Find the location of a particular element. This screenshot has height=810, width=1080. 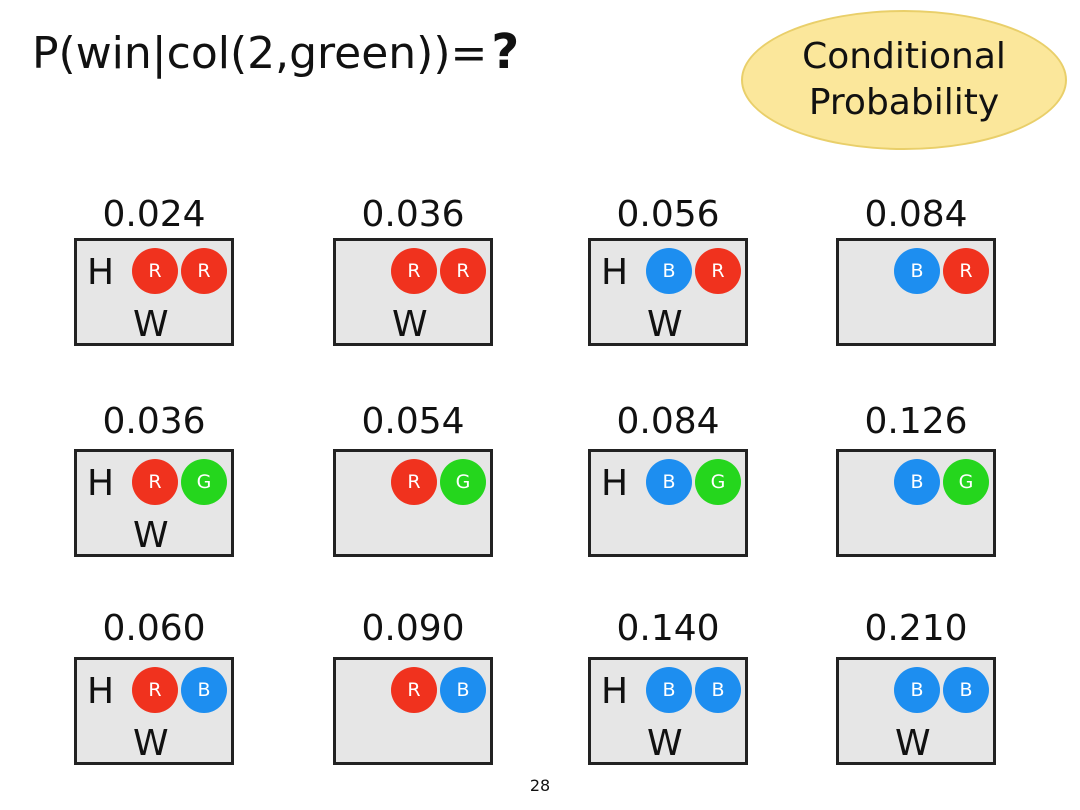

badge-line-1: Conditional is located at coordinates (904, 56).